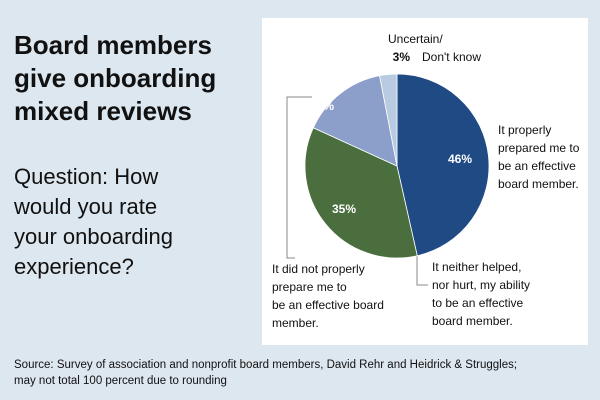  What do you see at coordinates (476, 267) in the screenshot?
I see `slice-label: It neither helped,` at bounding box center [476, 267].